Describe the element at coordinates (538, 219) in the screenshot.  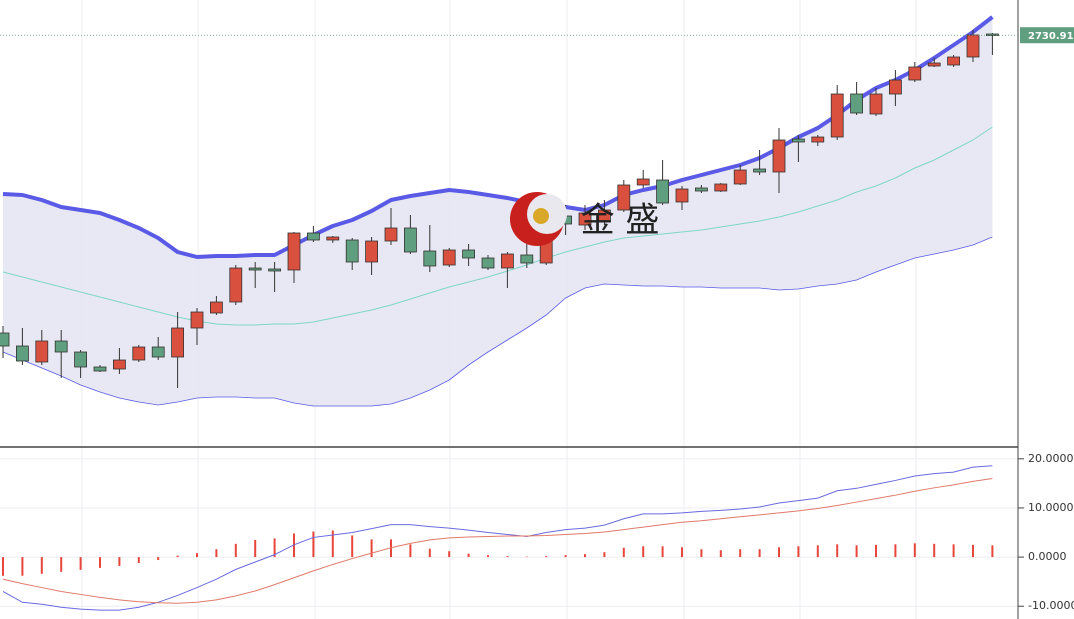
I see `logo` at that location.